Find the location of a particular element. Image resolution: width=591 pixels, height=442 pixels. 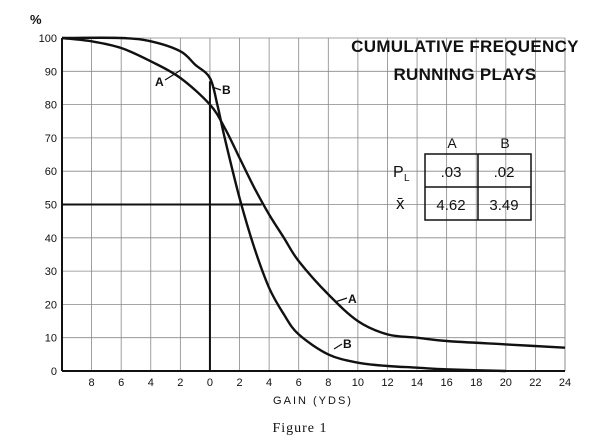

x-axis-label: GAIN (YDS) is located at coordinates (313, 401).